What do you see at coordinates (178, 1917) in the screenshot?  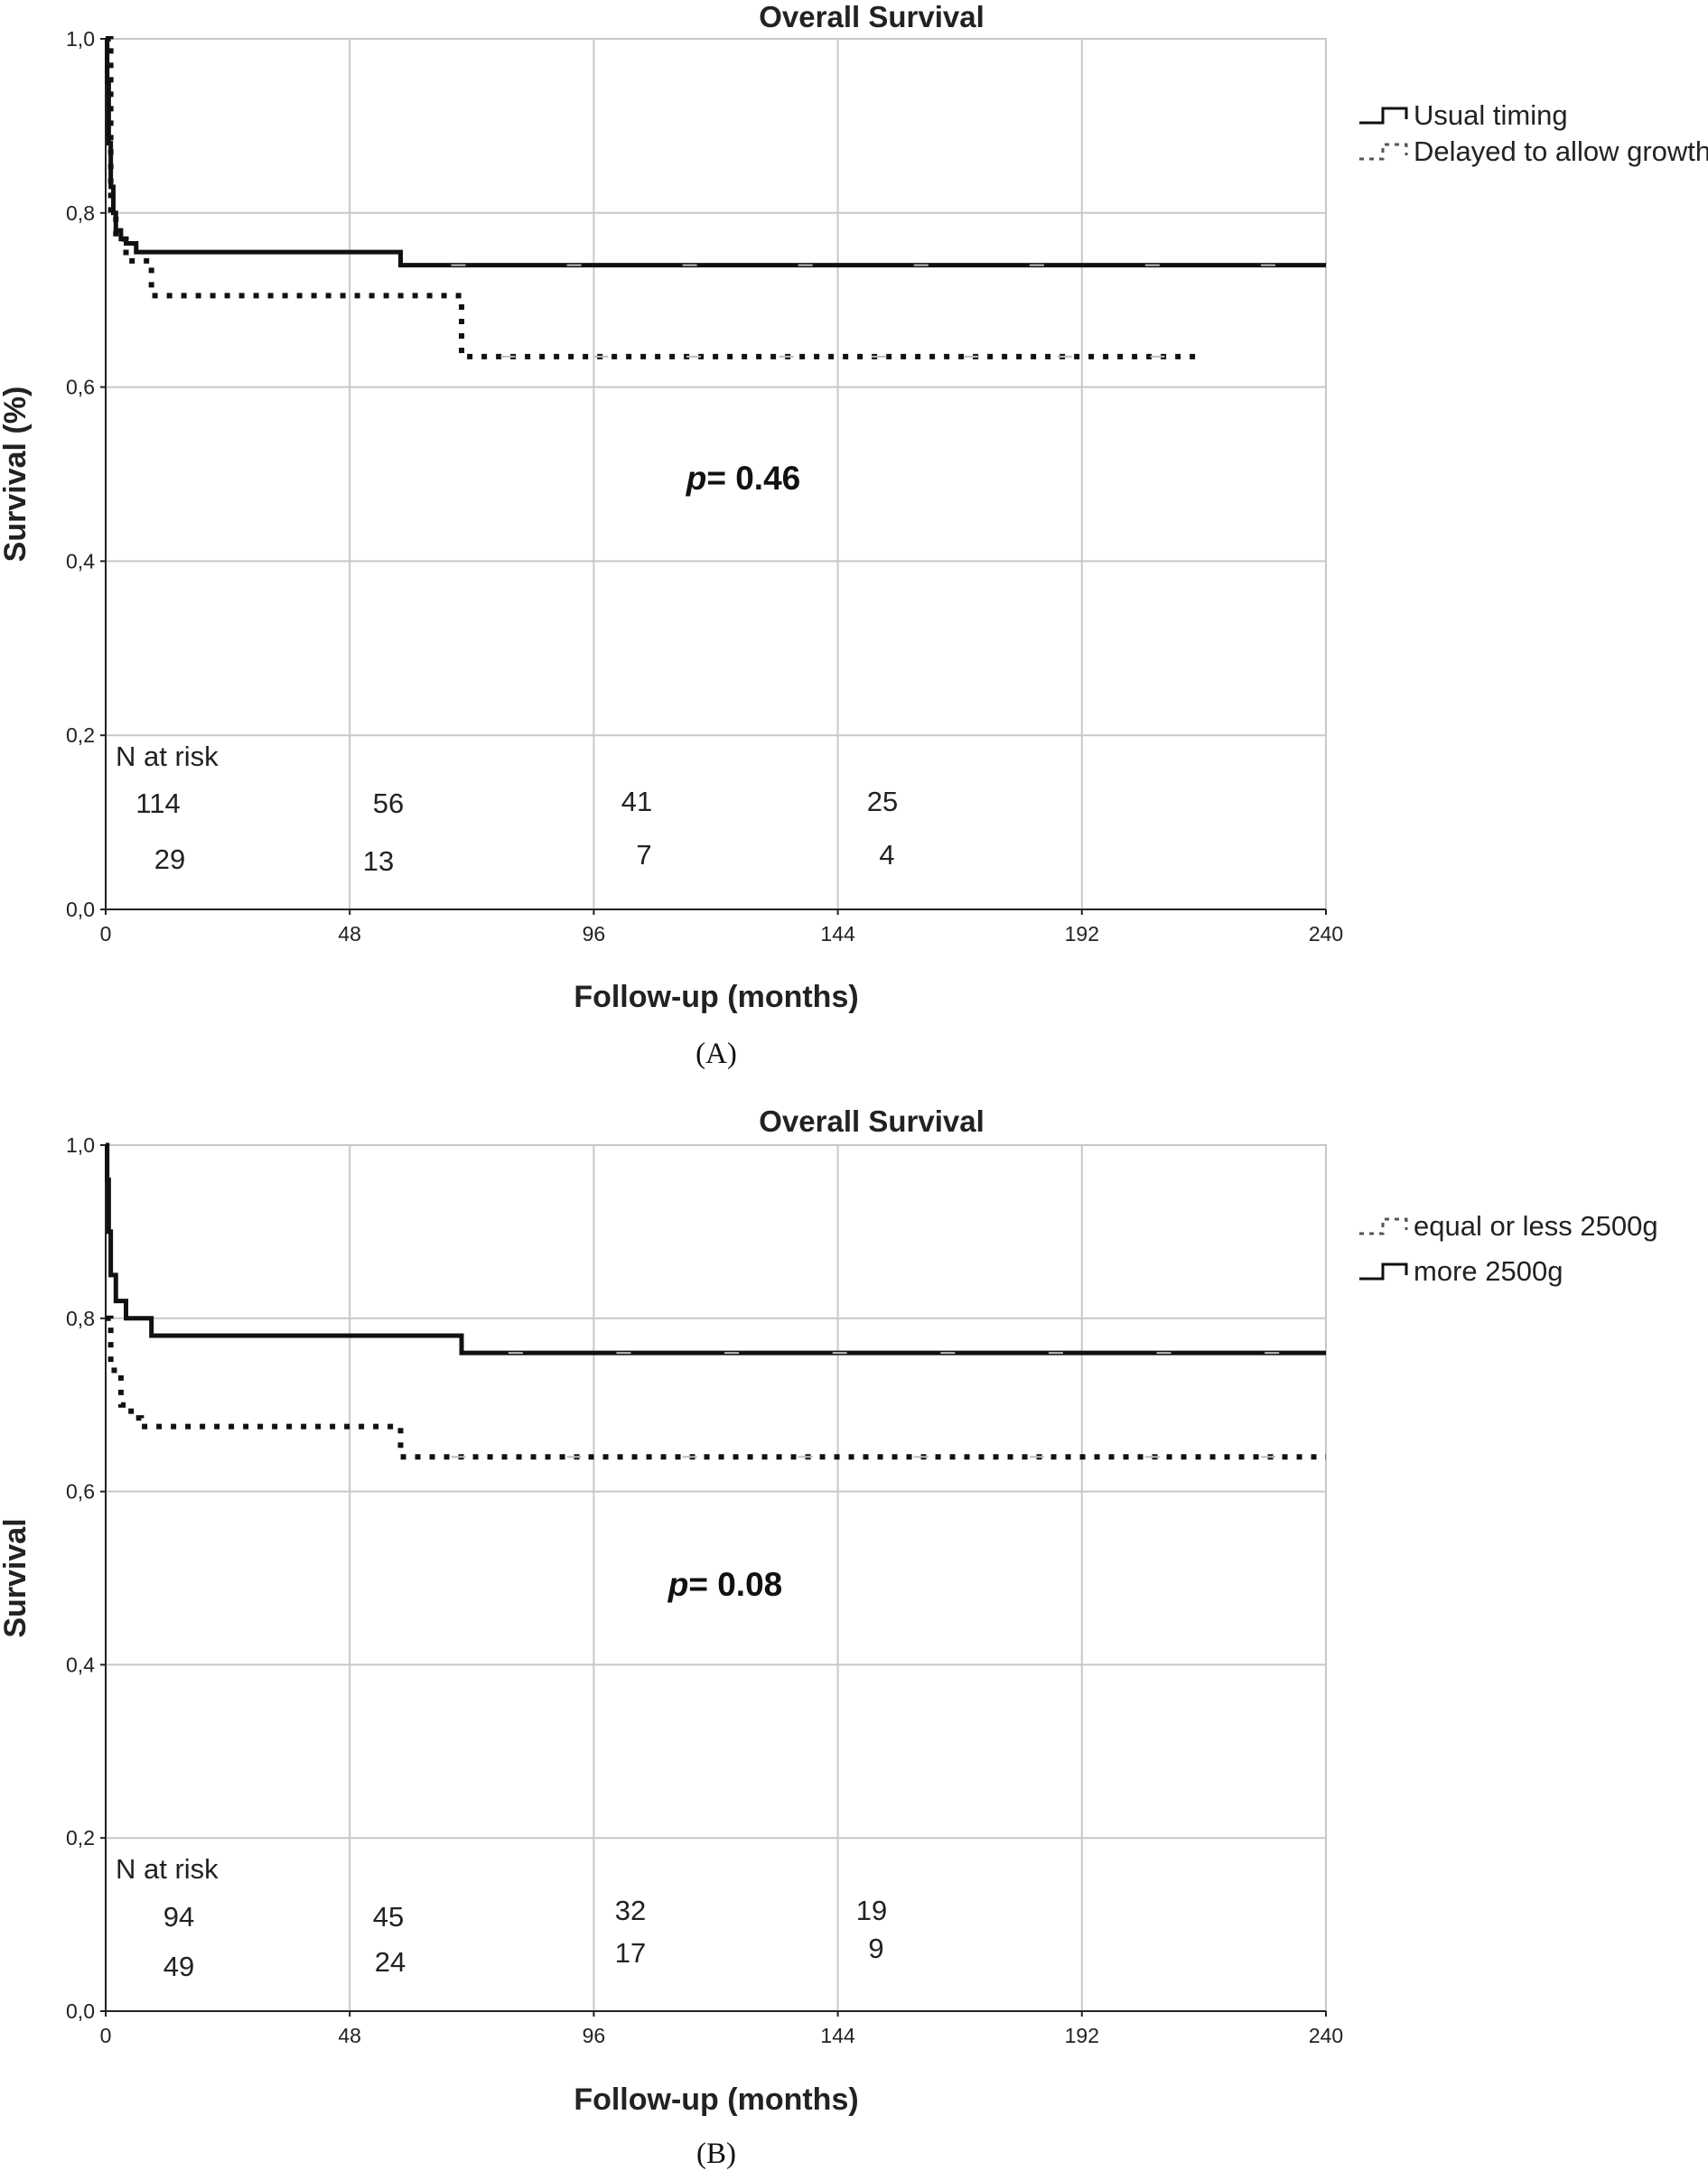 I see `risk-table-cell: 94` at bounding box center [178, 1917].